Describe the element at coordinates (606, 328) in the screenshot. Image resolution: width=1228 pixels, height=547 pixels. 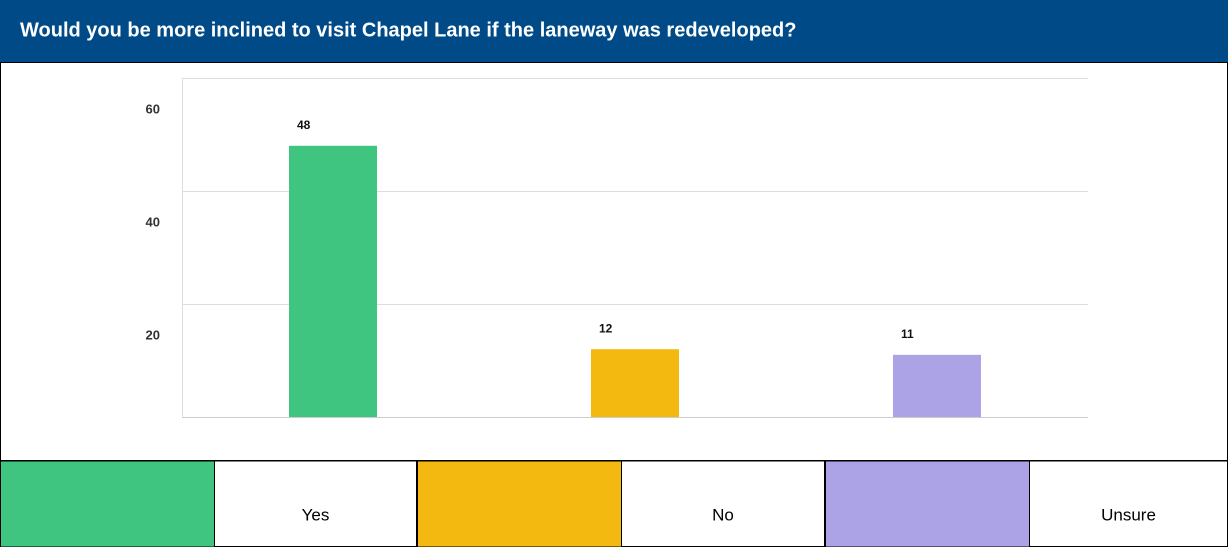
I see `data-label: 12` at that location.